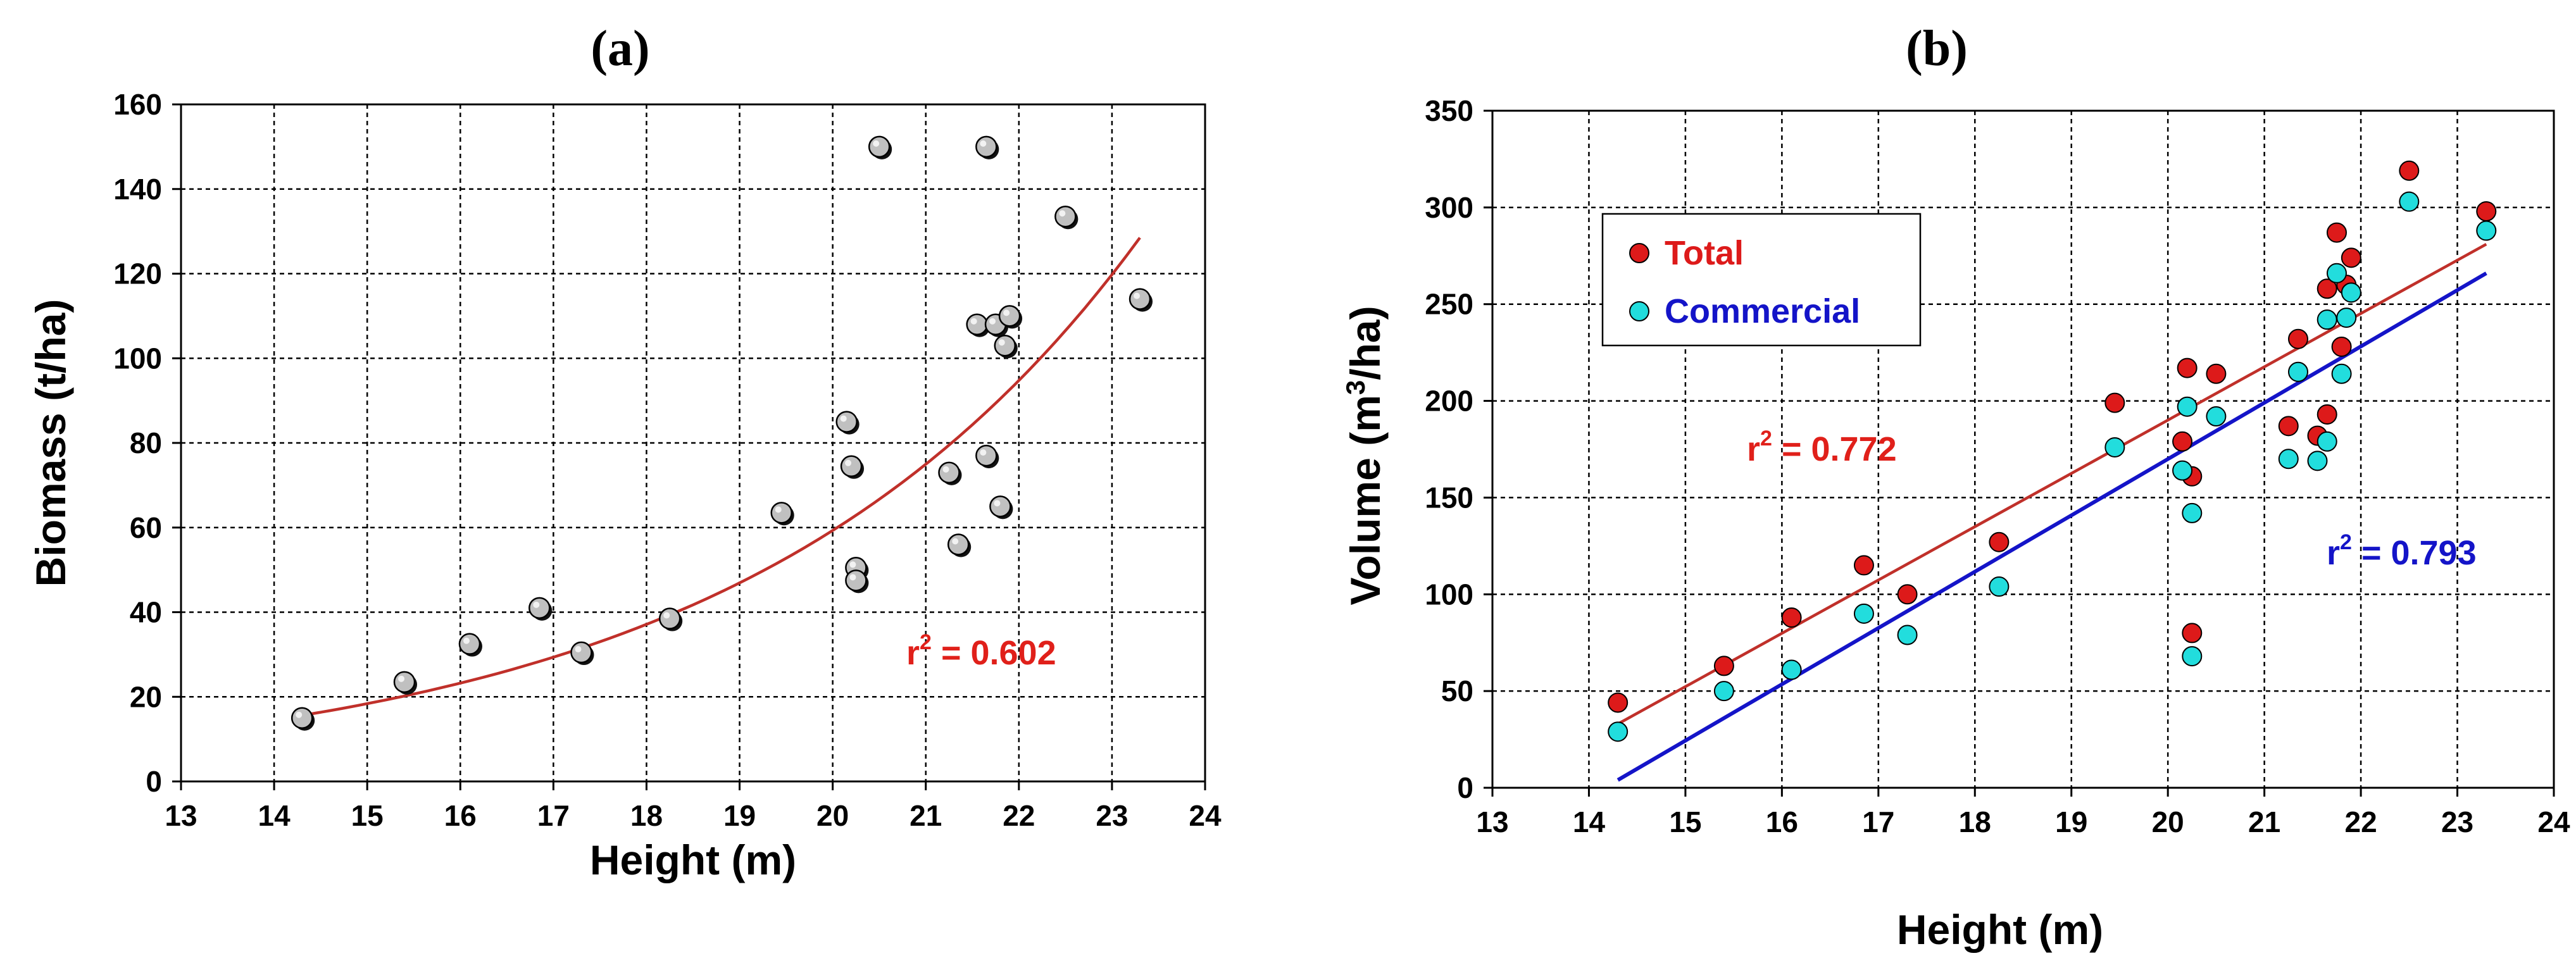 The width and height of the screenshot is (2576, 970). I want to click on panel-b-y-axis-label-main: Volume (m, so click(1365, 500).